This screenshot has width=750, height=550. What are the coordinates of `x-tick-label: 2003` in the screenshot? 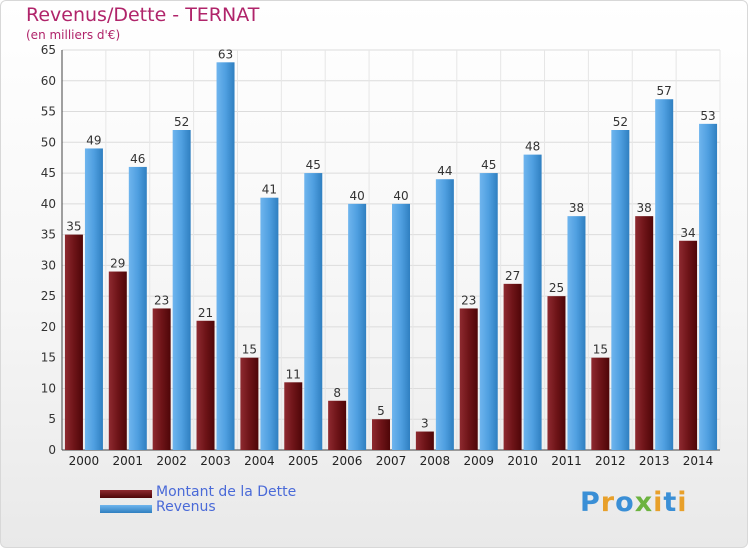 It's located at (215, 461).